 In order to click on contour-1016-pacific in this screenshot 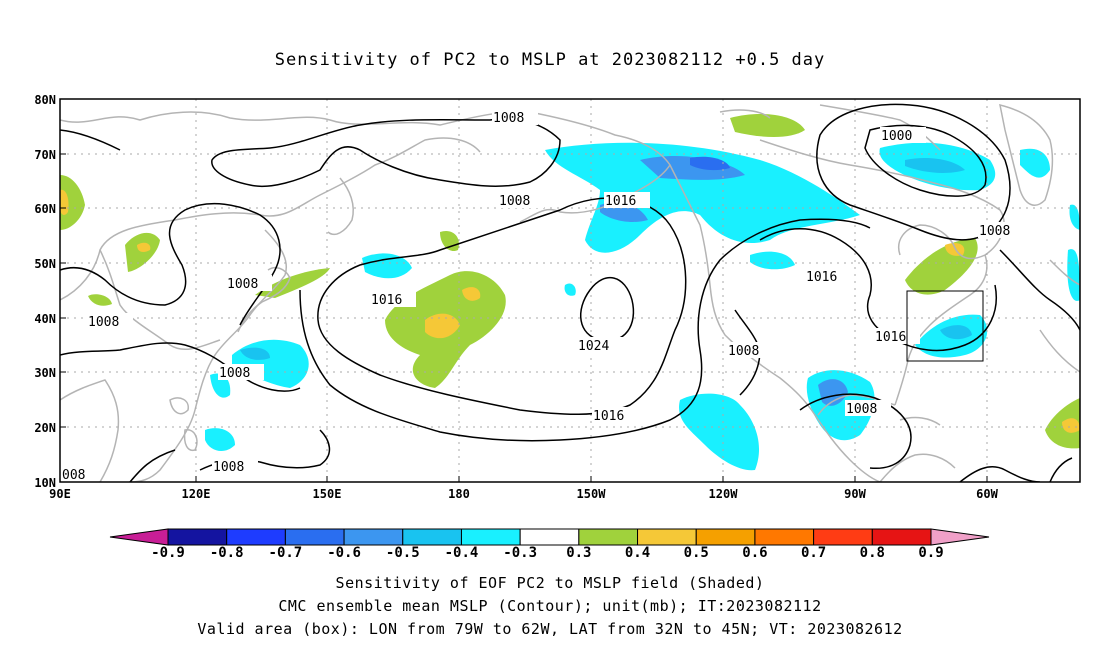, I will do `click(502, 306)`.